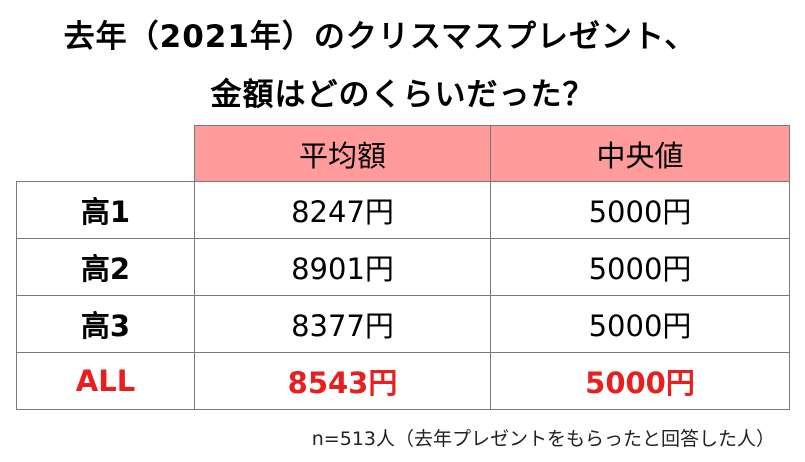  What do you see at coordinates (105, 381) in the screenshot?
I see `row-label: ALL` at bounding box center [105, 381].